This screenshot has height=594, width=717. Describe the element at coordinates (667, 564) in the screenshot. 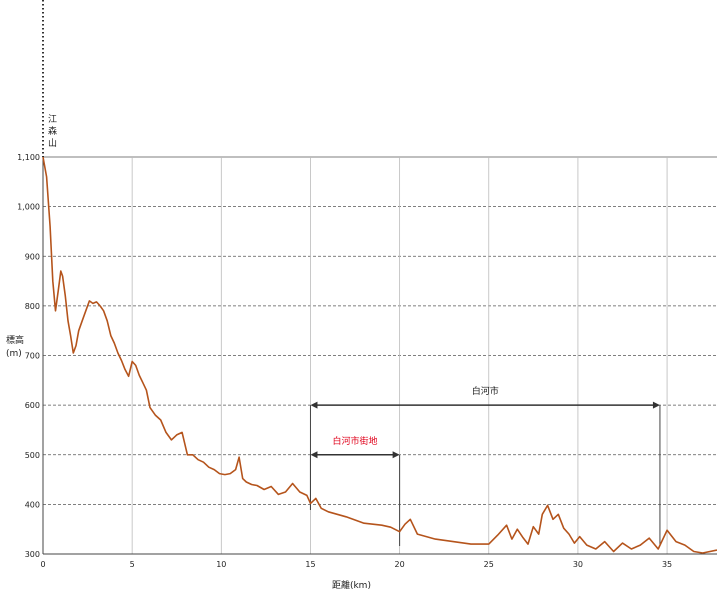

I see `x-tick-label: 35` at that location.